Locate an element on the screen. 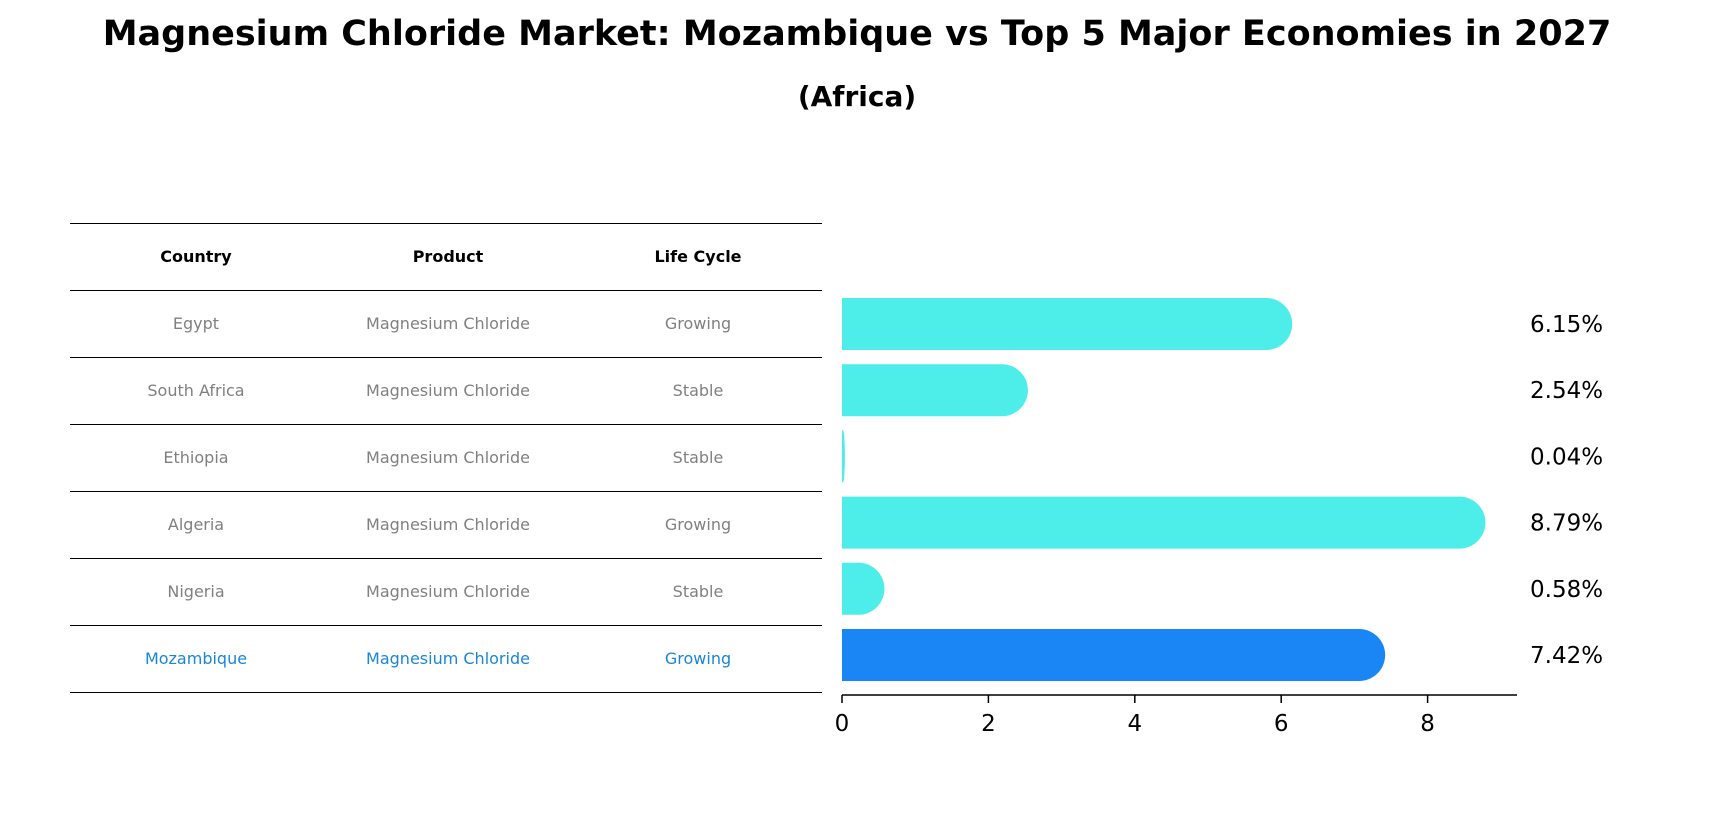  cell-country: Ethiopia is located at coordinates (196, 457).